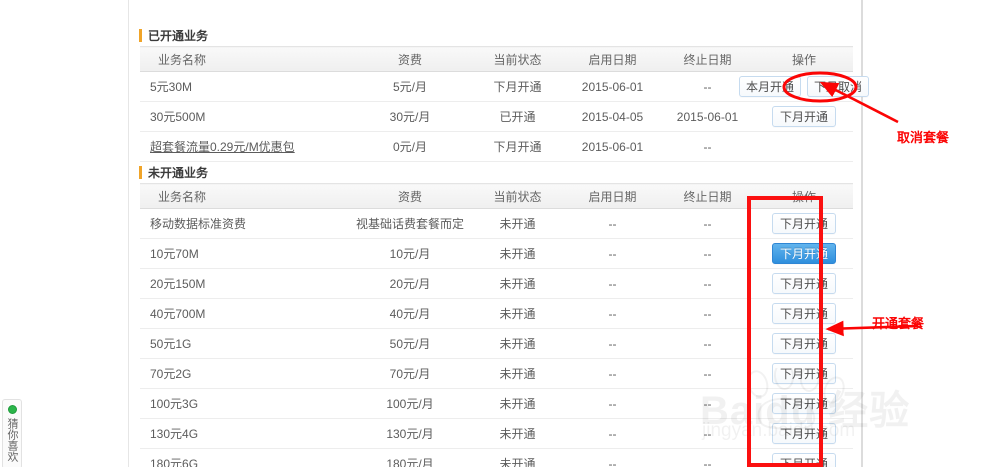 The width and height of the screenshot is (1000, 467). Describe the element at coordinates (245, 86) in the screenshot. I see `cell-service-name: 5元30M` at that location.